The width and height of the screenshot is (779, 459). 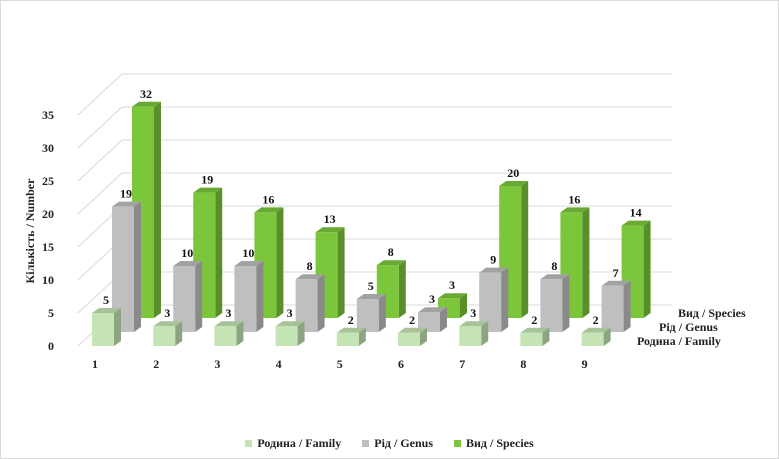 I want to click on y-tick-label: 15, so click(x=48, y=247).